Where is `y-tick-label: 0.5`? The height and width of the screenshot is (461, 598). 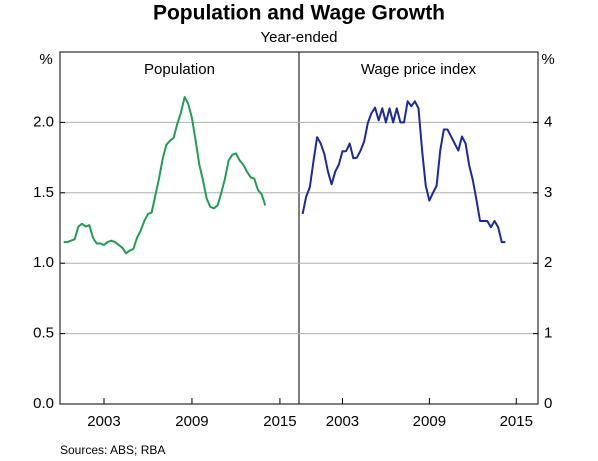 y-tick-label: 0.5 is located at coordinates (43, 333).